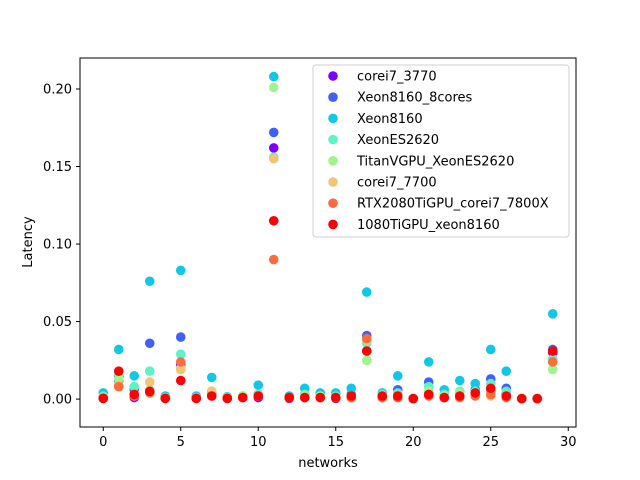  I want to click on legend-entry-label: Xeon8160, so click(390, 119).